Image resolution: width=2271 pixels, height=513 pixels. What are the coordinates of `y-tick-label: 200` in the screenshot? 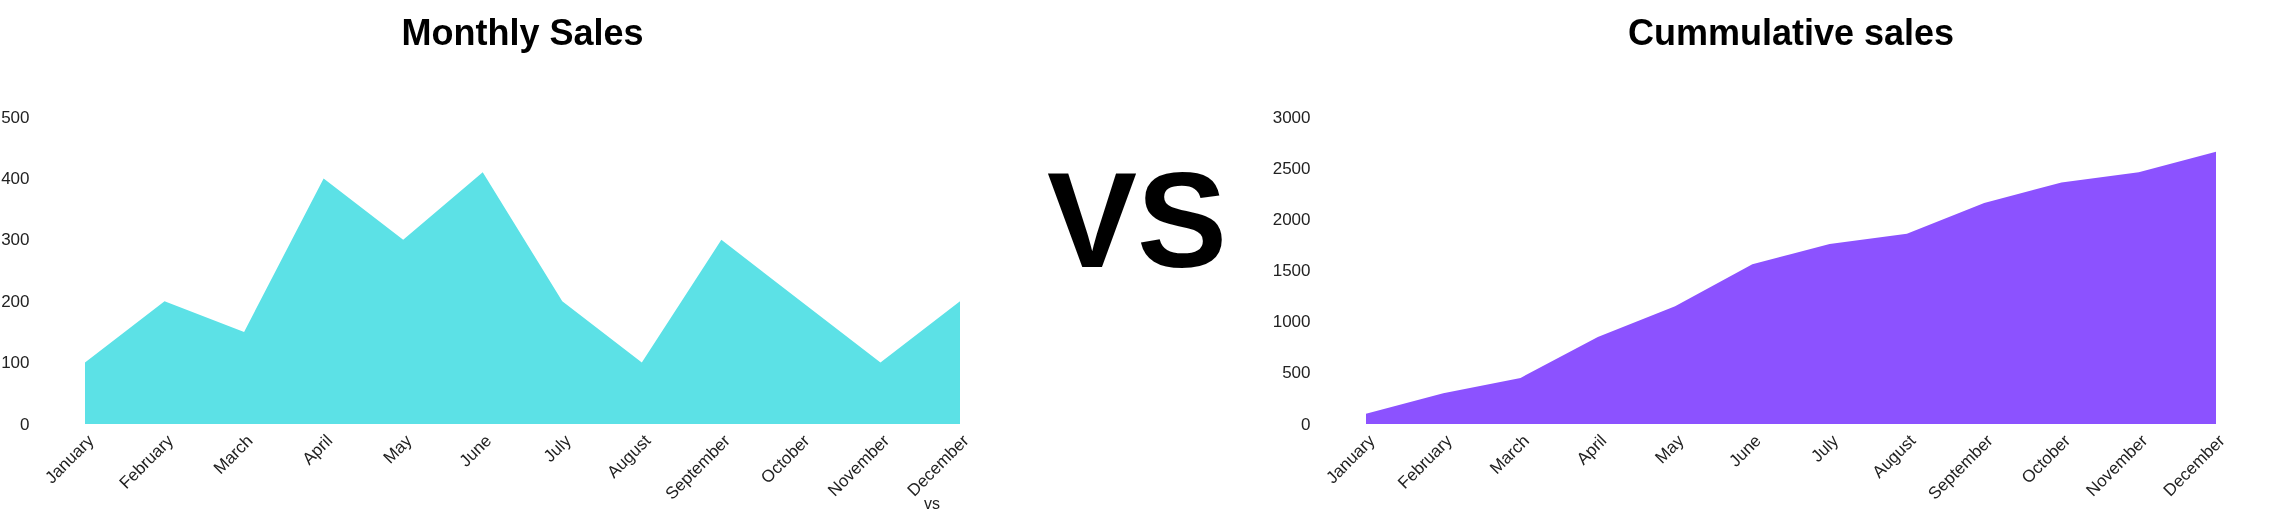 It's located at (15, 301).